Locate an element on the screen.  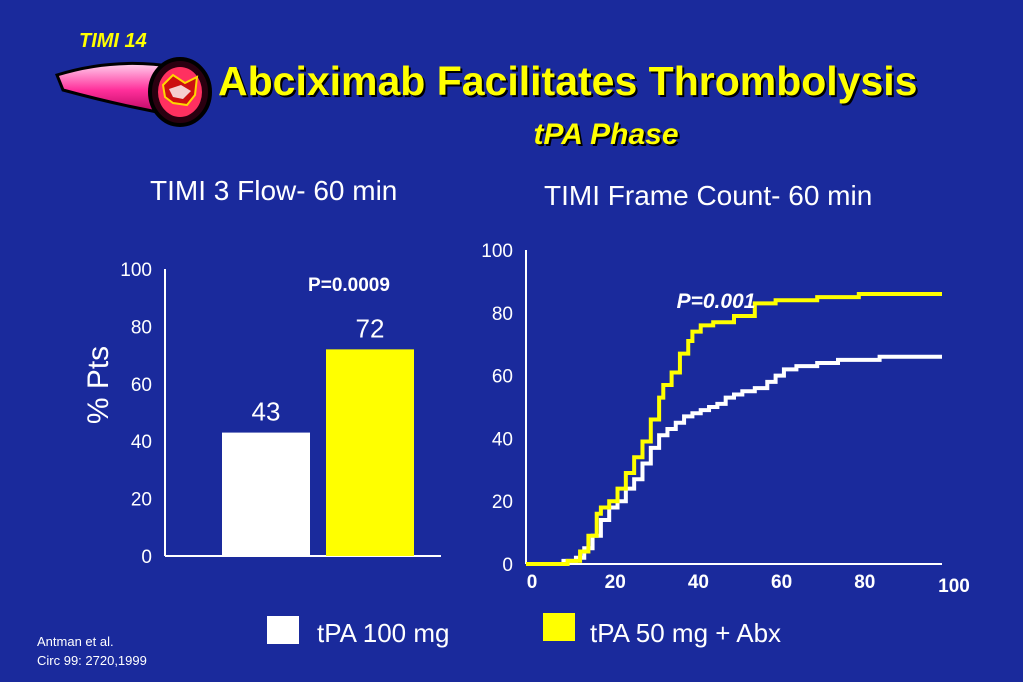
legend-label-tpa100: tPA 100 mg is located at coordinates (383, 633).